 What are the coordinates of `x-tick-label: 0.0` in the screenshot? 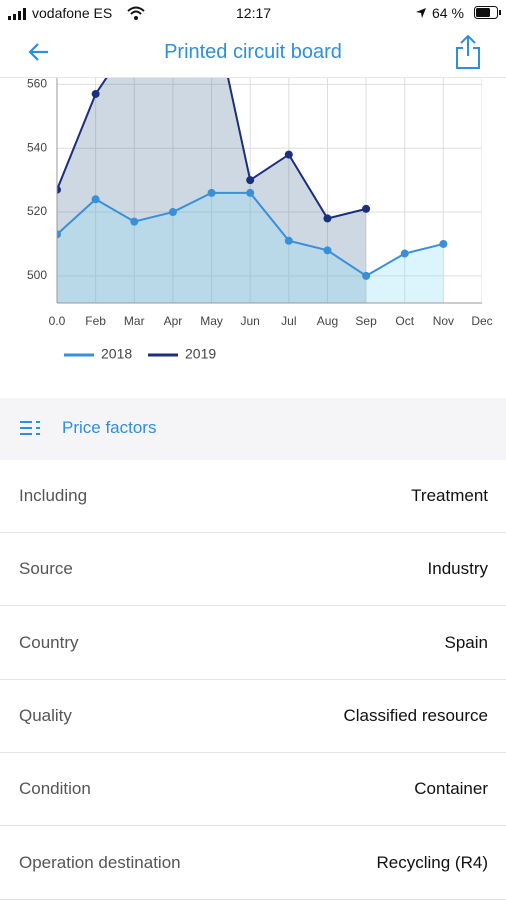 It's located at (57, 321).